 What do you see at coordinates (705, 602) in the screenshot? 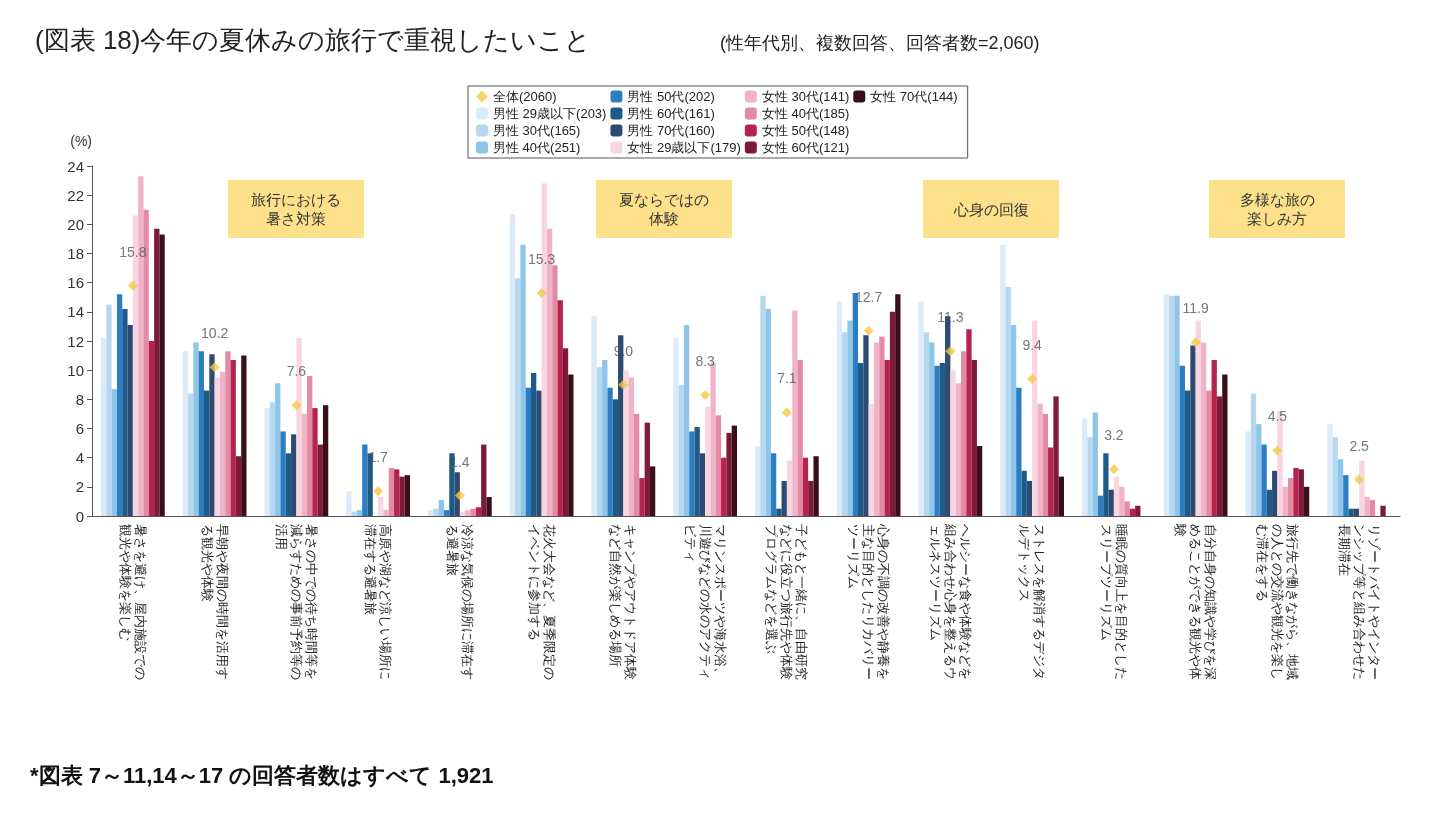
I see `x-tick-label: マリンスポーツや海水浴、川遊びなどの水のアクティビティ` at bounding box center [705, 602].